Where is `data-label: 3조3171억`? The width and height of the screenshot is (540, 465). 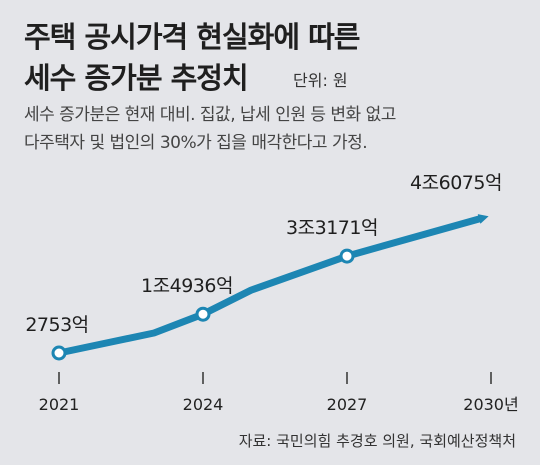 data-label: 3조3171억 is located at coordinates (332, 228).